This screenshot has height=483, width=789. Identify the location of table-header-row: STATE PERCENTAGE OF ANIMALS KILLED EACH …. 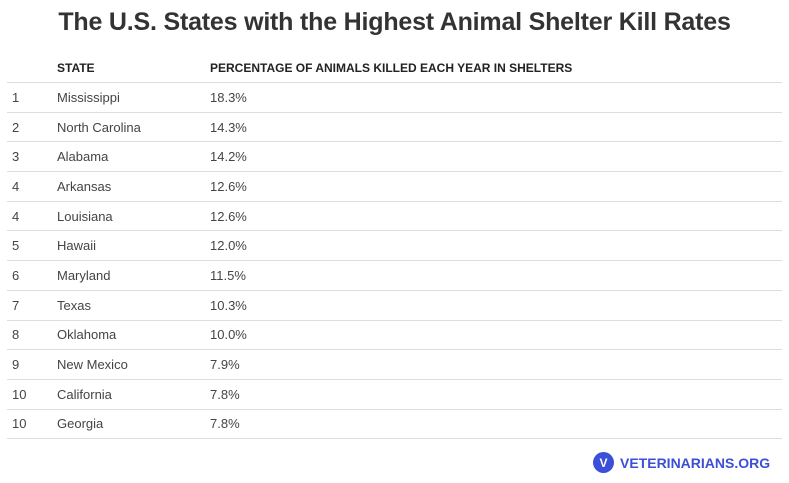
(394, 68).